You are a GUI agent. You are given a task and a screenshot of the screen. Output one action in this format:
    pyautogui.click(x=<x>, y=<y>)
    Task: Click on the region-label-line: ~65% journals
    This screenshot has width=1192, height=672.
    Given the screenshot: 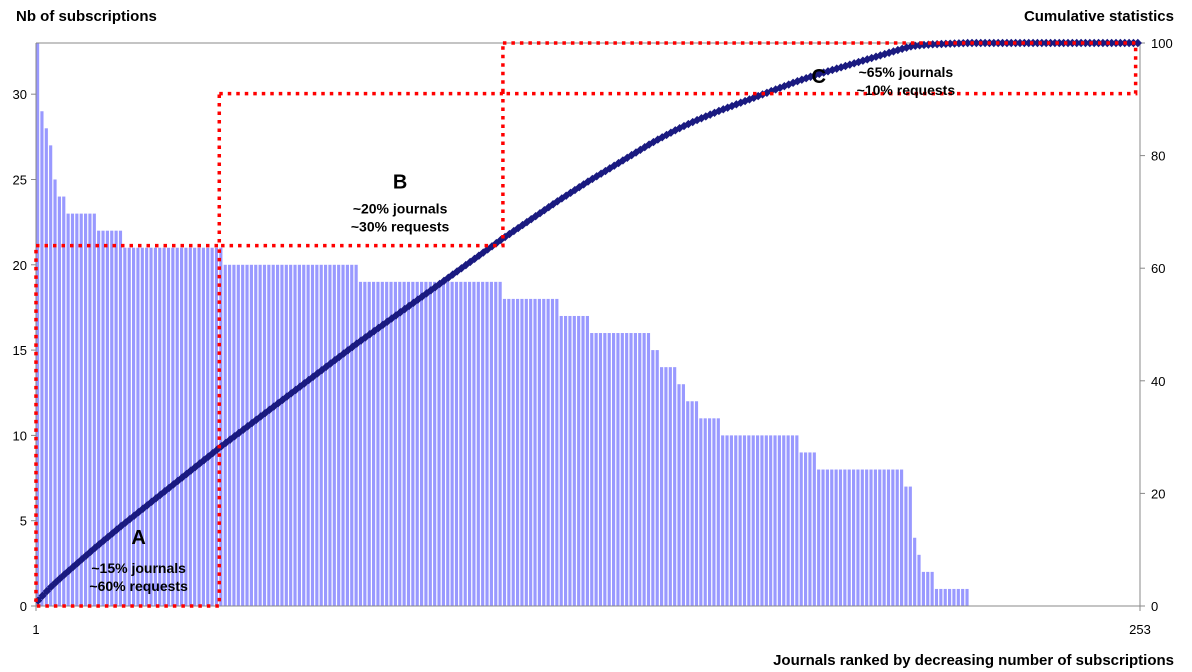 What is the action you would take?
    pyautogui.click(x=906, y=72)
    